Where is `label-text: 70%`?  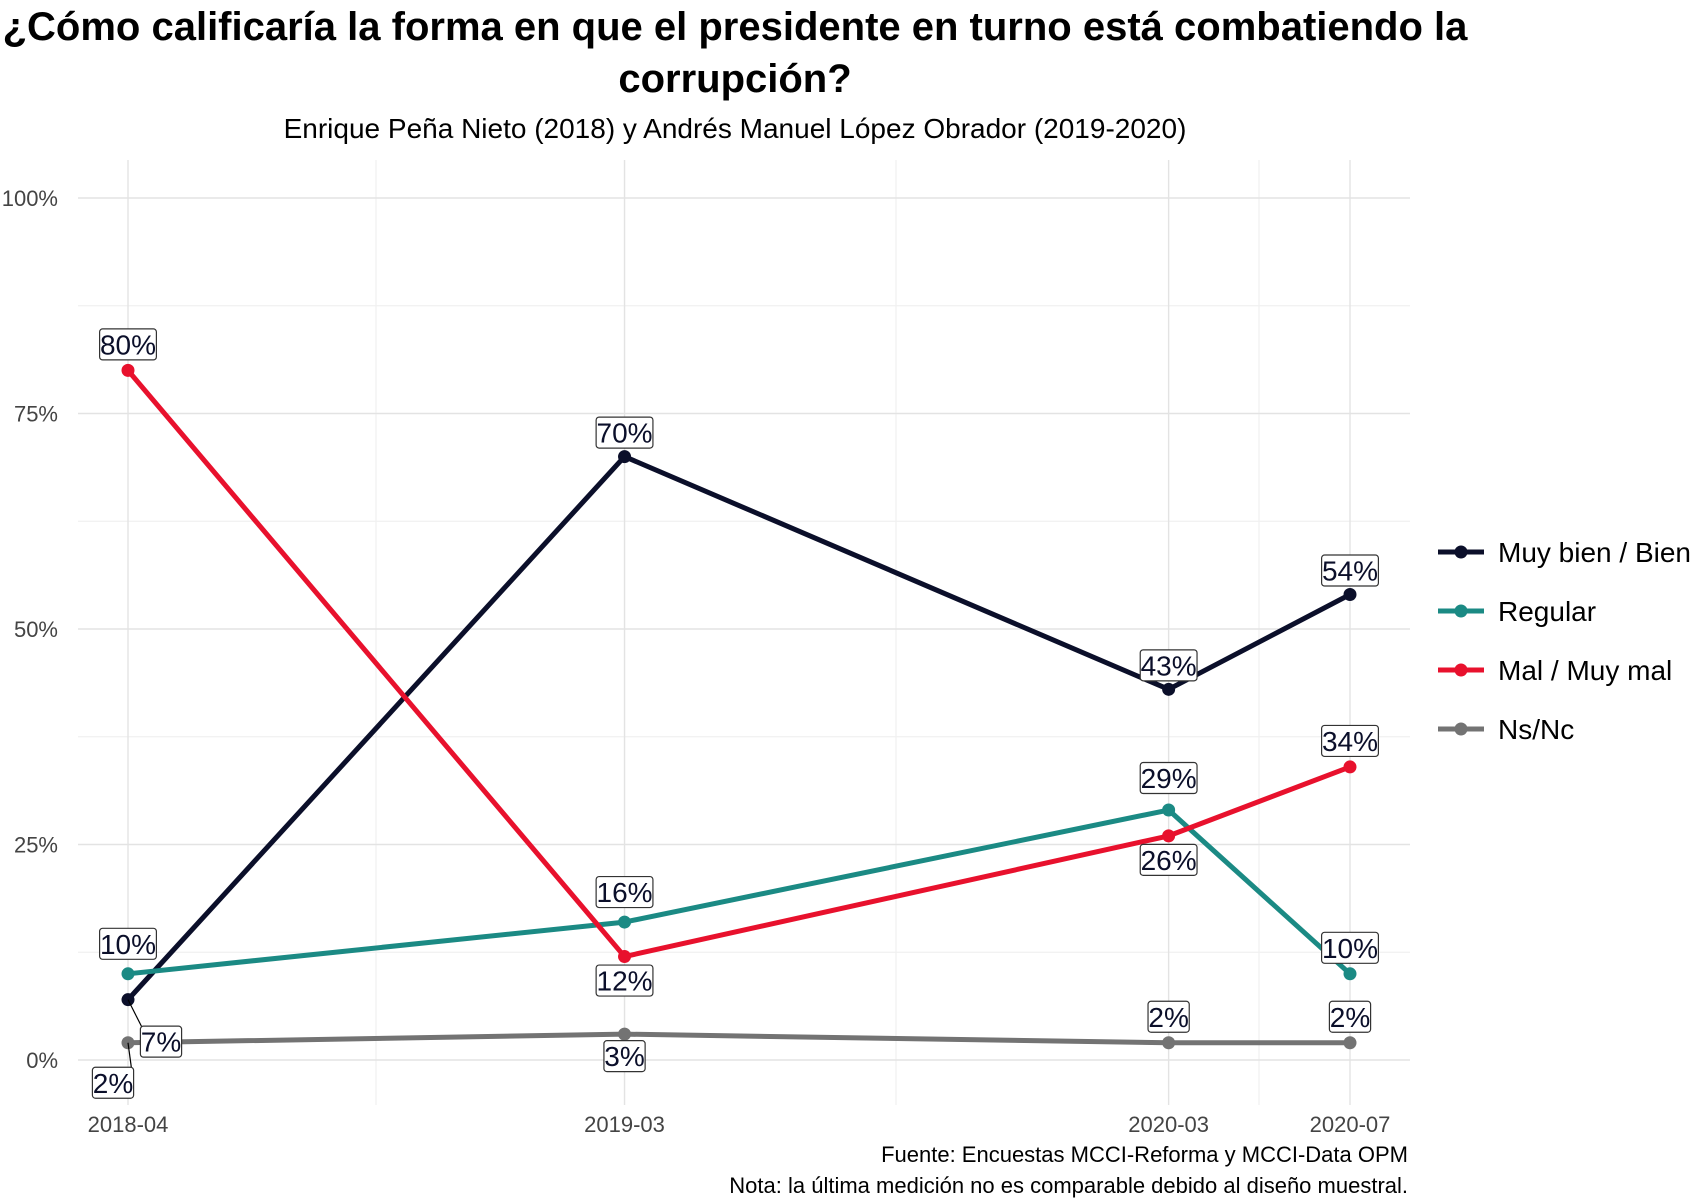 label-text: 70% is located at coordinates (625, 433).